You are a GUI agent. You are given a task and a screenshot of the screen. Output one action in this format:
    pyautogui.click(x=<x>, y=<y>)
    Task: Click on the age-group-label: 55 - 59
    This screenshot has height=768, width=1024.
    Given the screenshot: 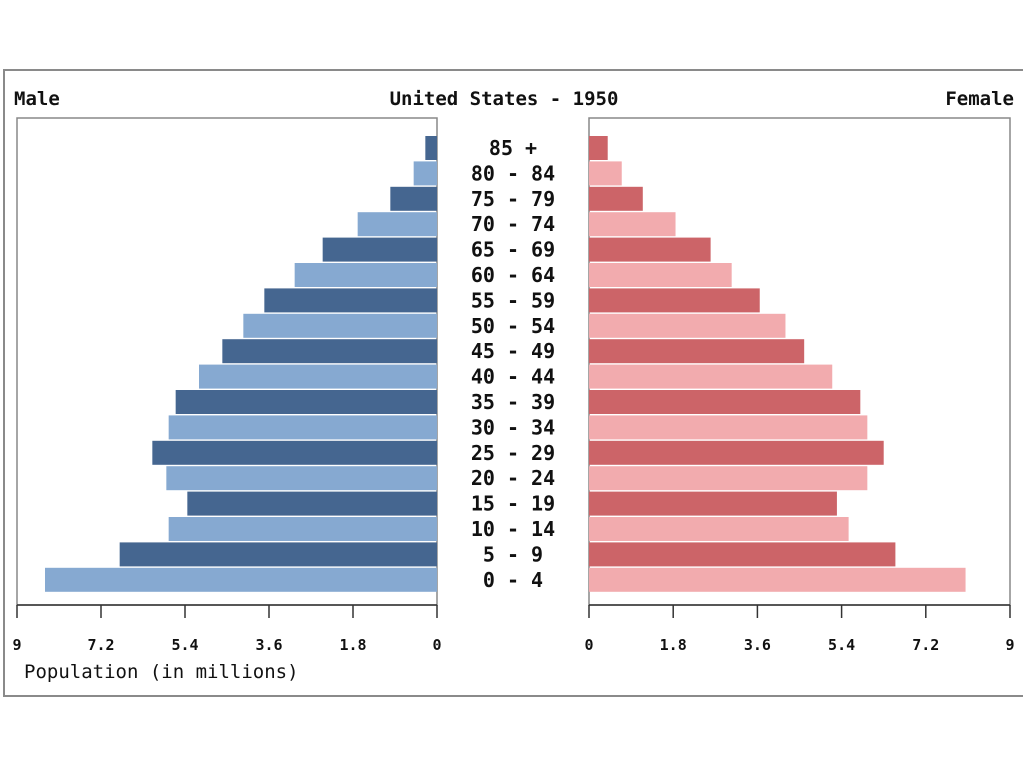 What is the action you would take?
    pyautogui.click(x=513, y=300)
    